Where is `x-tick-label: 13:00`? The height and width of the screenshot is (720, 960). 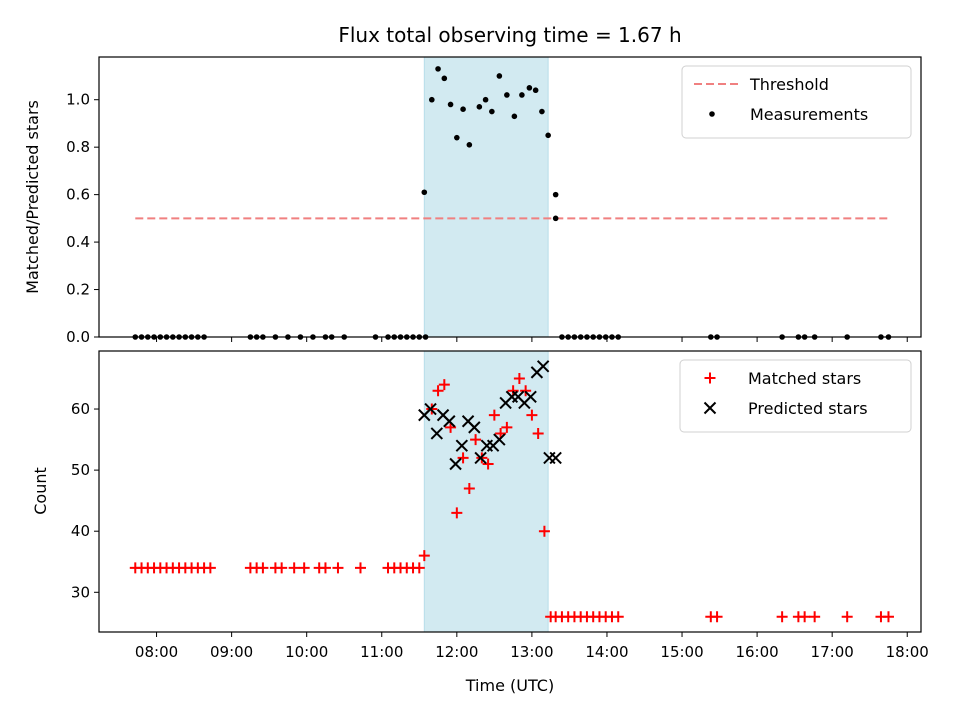
x-tick-label: 13:00 is located at coordinates (531, 652).